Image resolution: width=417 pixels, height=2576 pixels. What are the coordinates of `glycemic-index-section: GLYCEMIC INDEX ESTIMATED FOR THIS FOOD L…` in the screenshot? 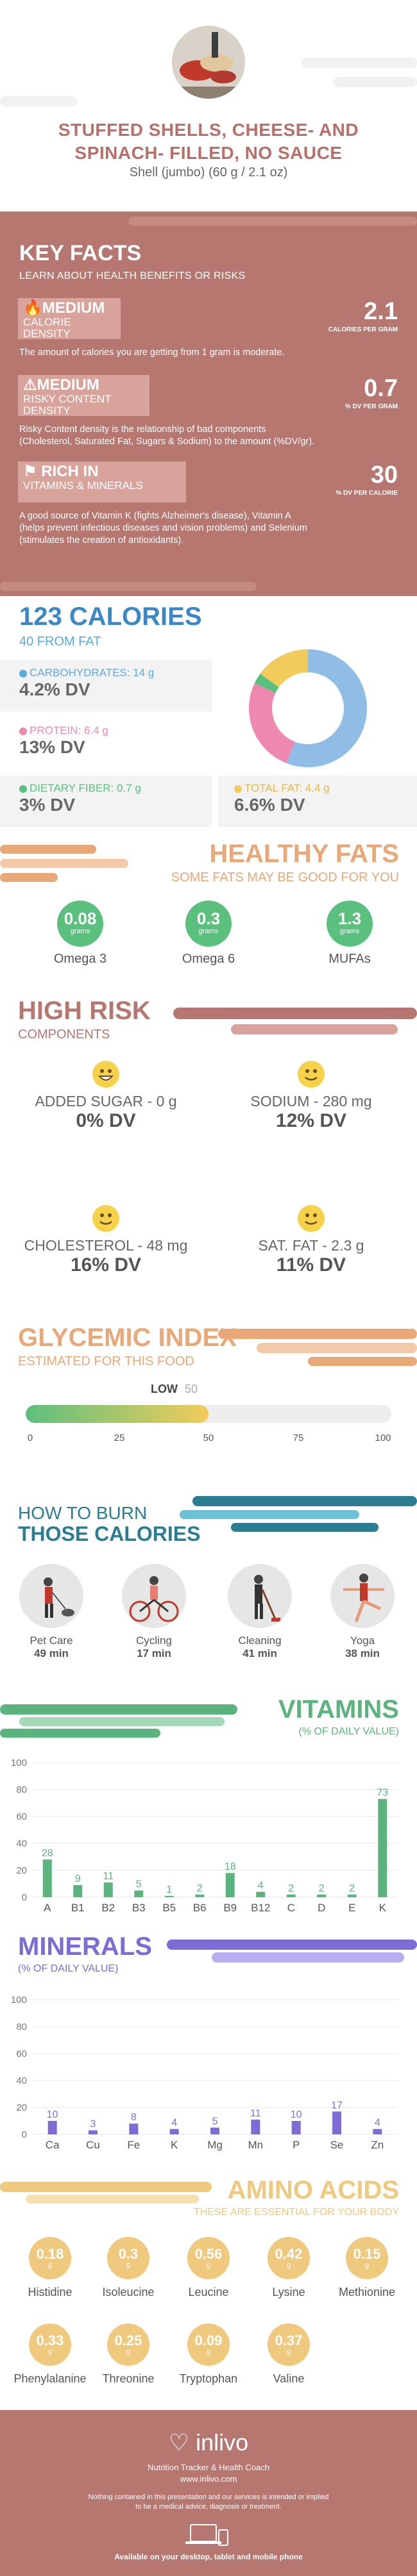 It's located at (208, 1385).